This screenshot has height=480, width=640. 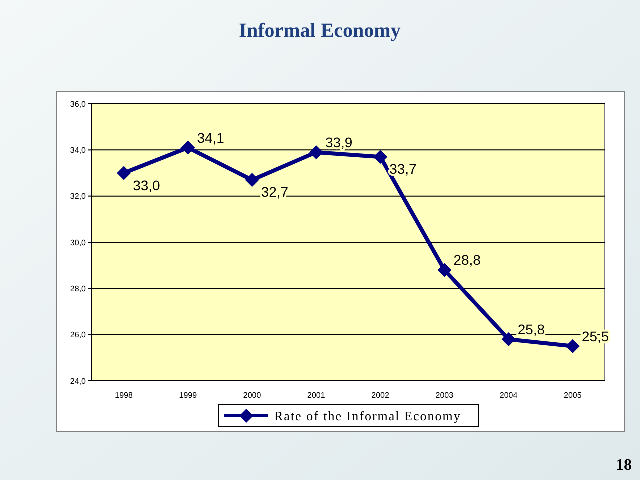 I want to click on x-tick-label: 2004, so click(x=509, y=395).